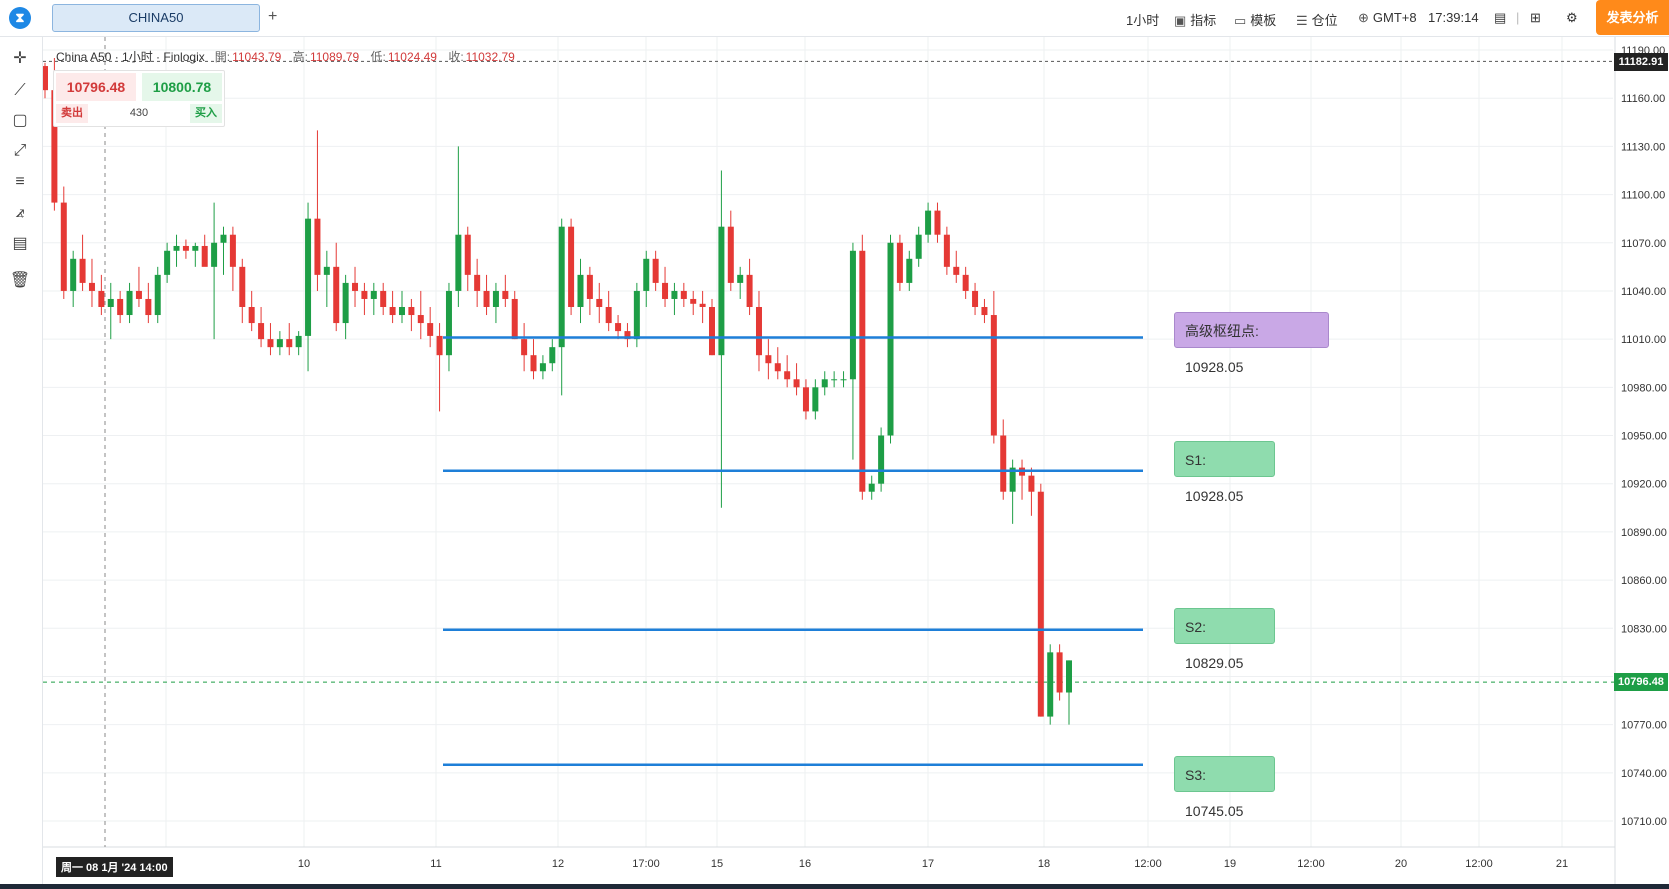 Image resolution: width=1669 pixels, height=889 pixels. I want to click on legend-low-label: 低:, so click(378, 57).